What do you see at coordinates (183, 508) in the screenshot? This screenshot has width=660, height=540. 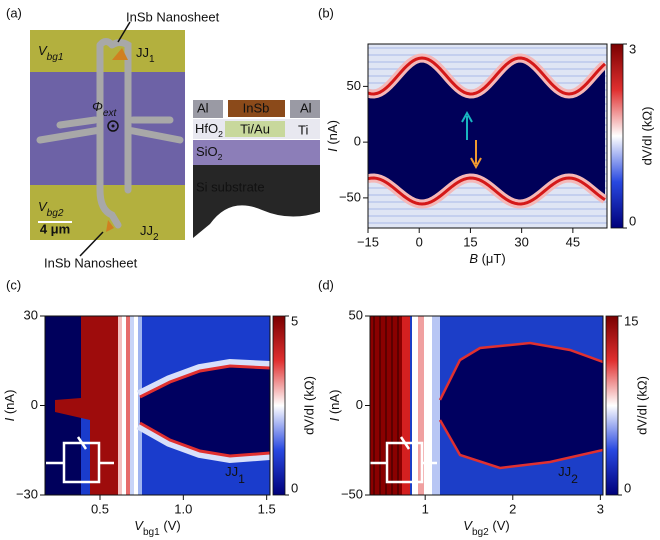 I see `x-tick-label: 1.0` at bounding box center [183, 508].